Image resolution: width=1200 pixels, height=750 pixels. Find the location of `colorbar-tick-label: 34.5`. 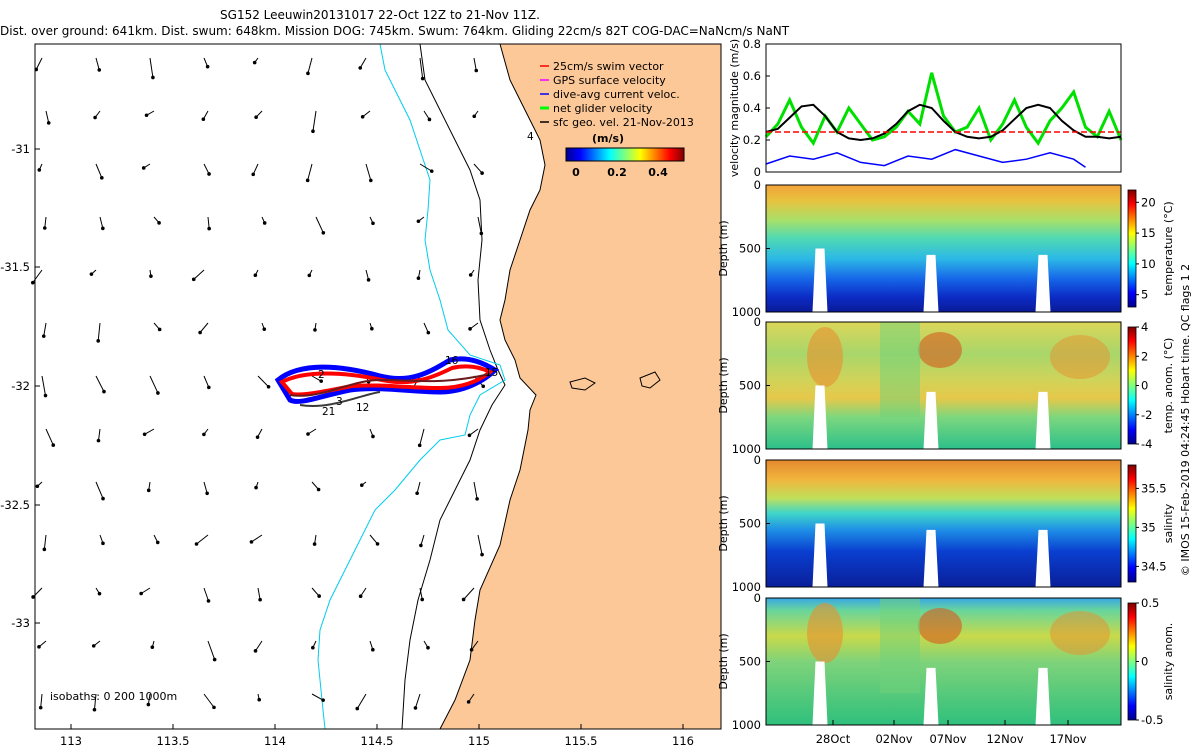

colorbar-tick-label: 34.5 is located at coordinates (1154, 566).